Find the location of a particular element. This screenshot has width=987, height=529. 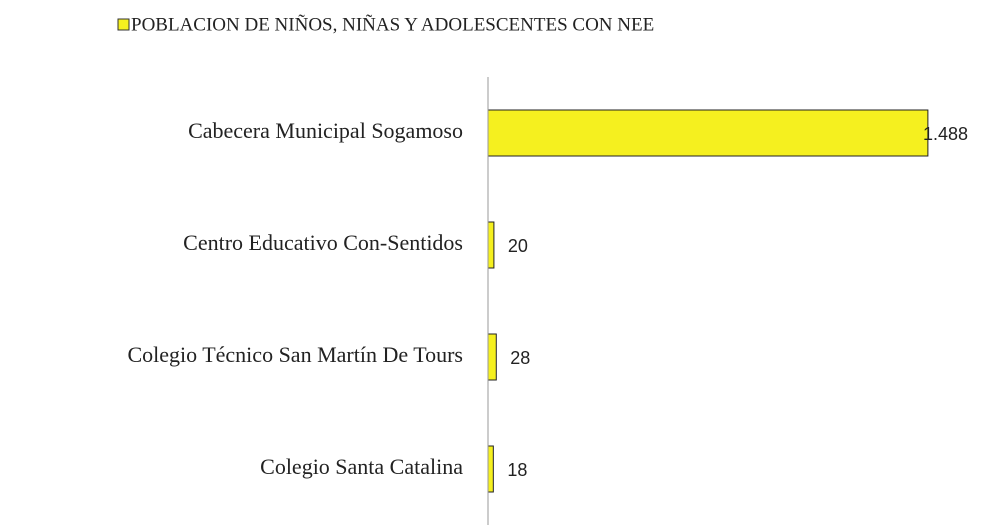

category-label: Centro Educativo Con-Sentidos is located at coordinates (323, 242).